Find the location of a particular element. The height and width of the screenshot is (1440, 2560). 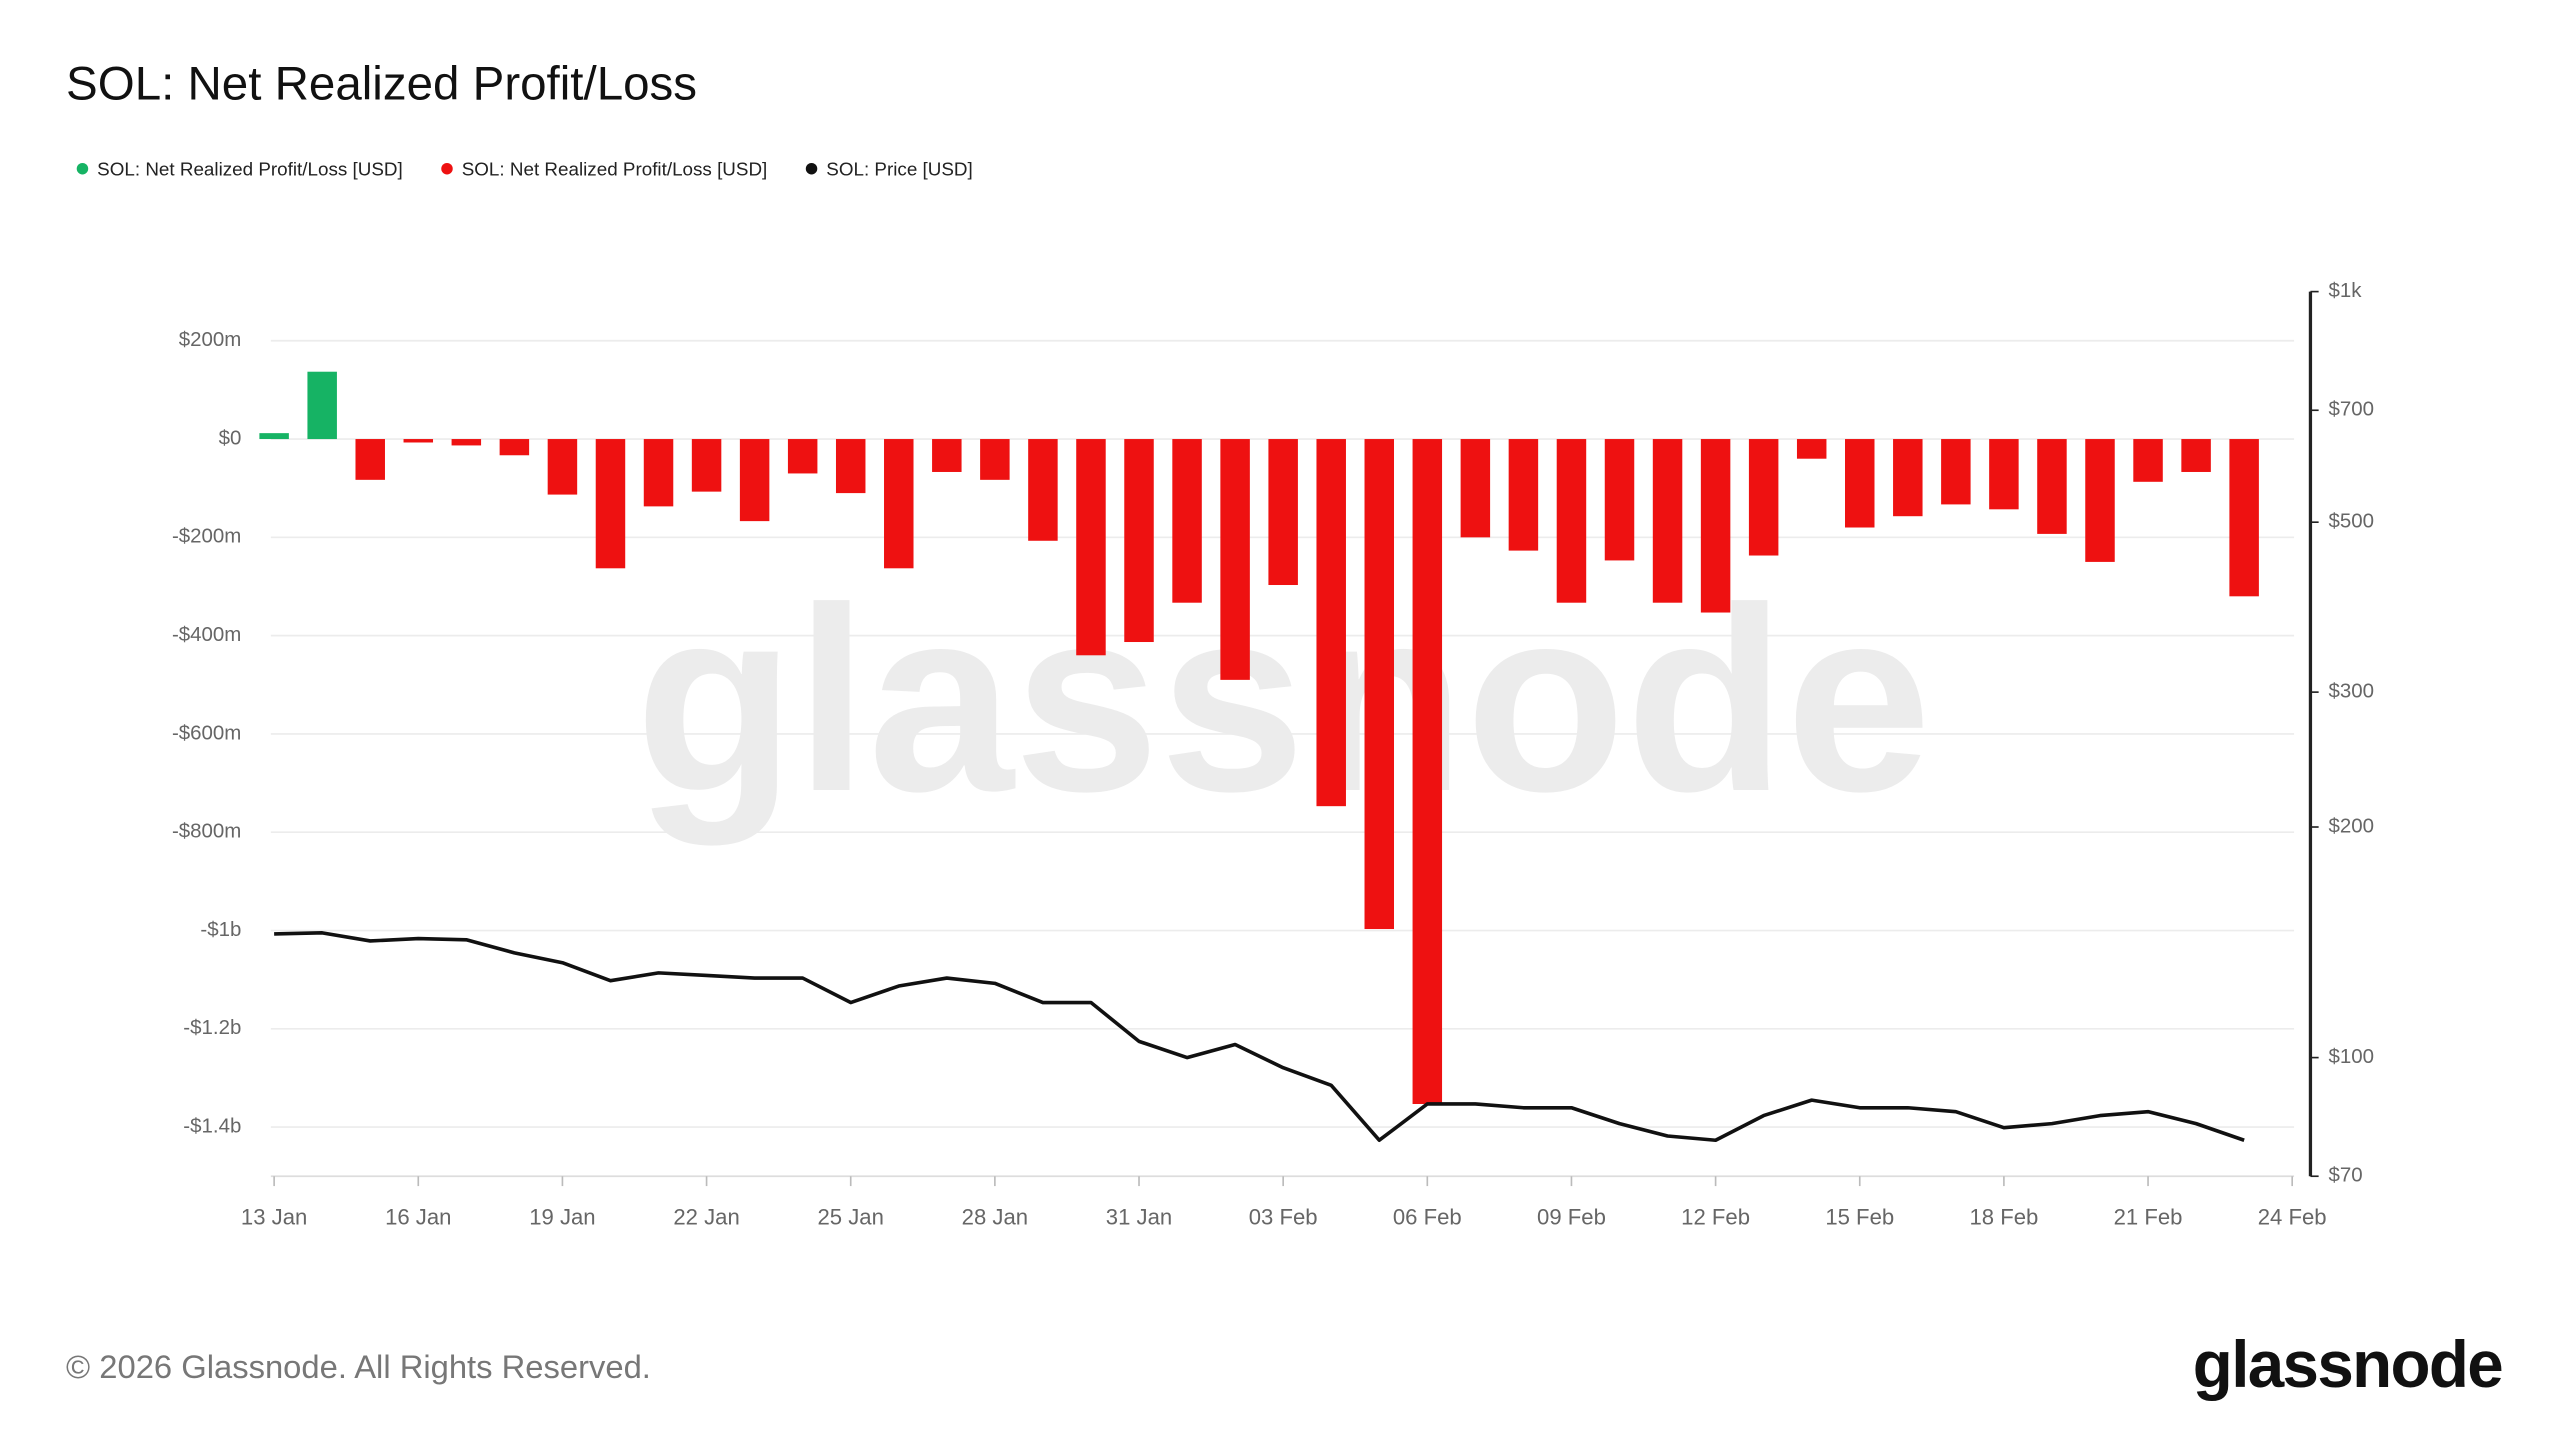

x-tick-label: 06 Feb is located at coordinates (1427, 1217).